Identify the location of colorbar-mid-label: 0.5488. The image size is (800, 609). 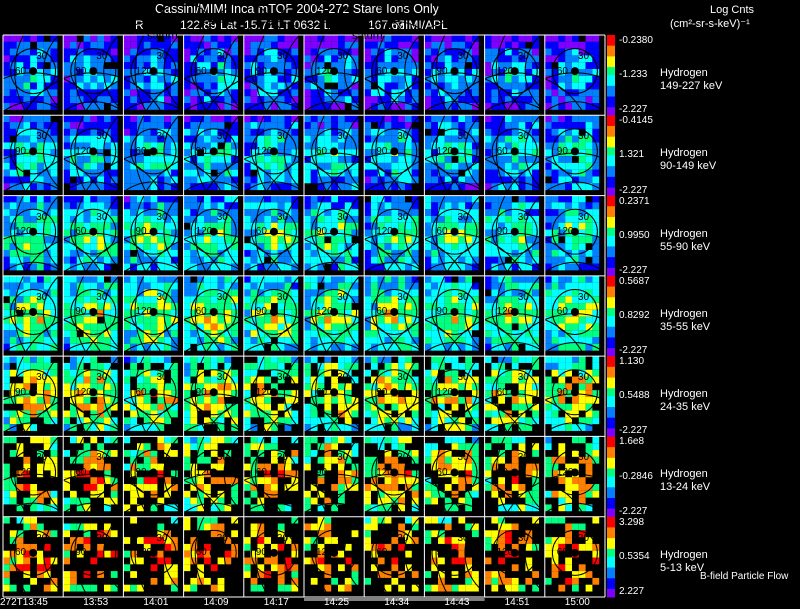
(634, 396).